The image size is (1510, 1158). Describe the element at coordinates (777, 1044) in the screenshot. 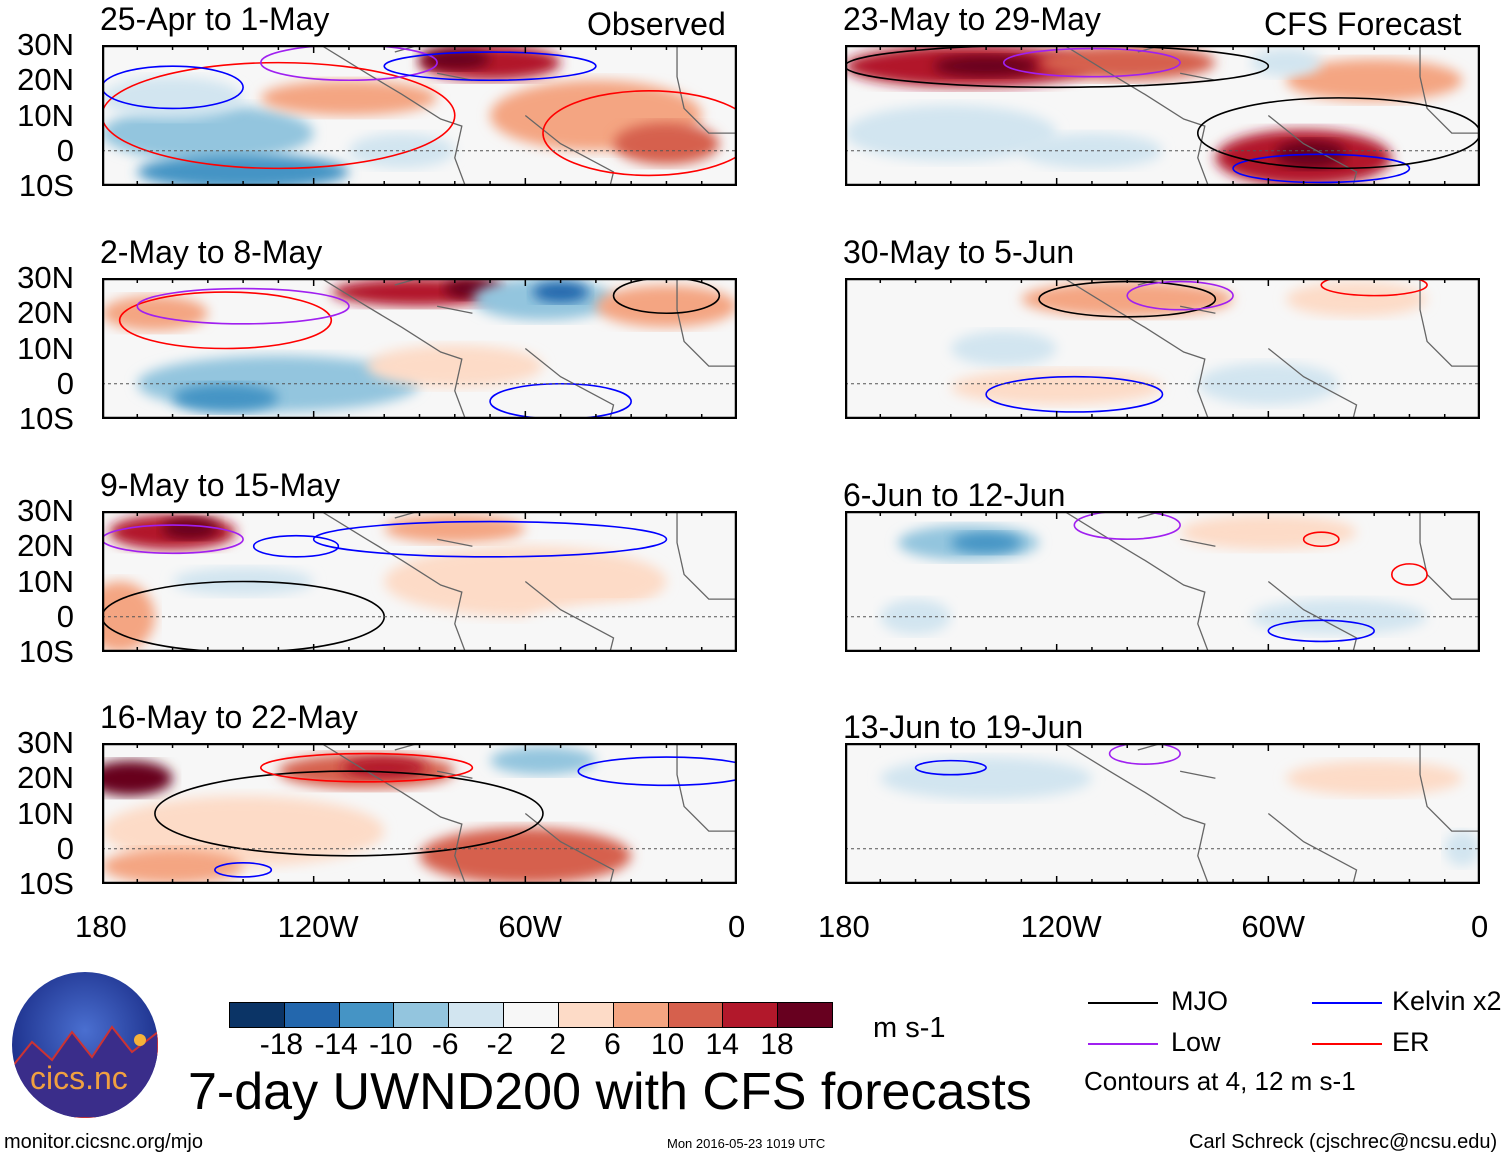

I see `colorbar-label: 18` at that location.